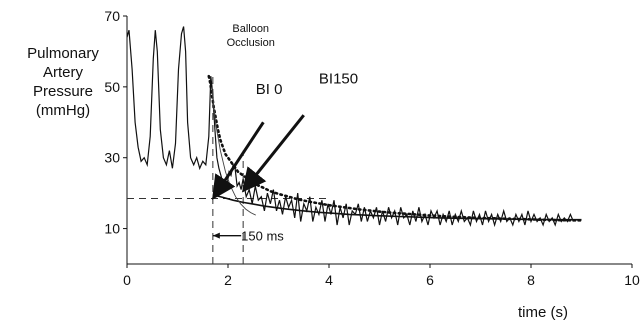 This screenshot has height=326, width=644. I want to click on x-tick-label: 6, so click(430, 280).